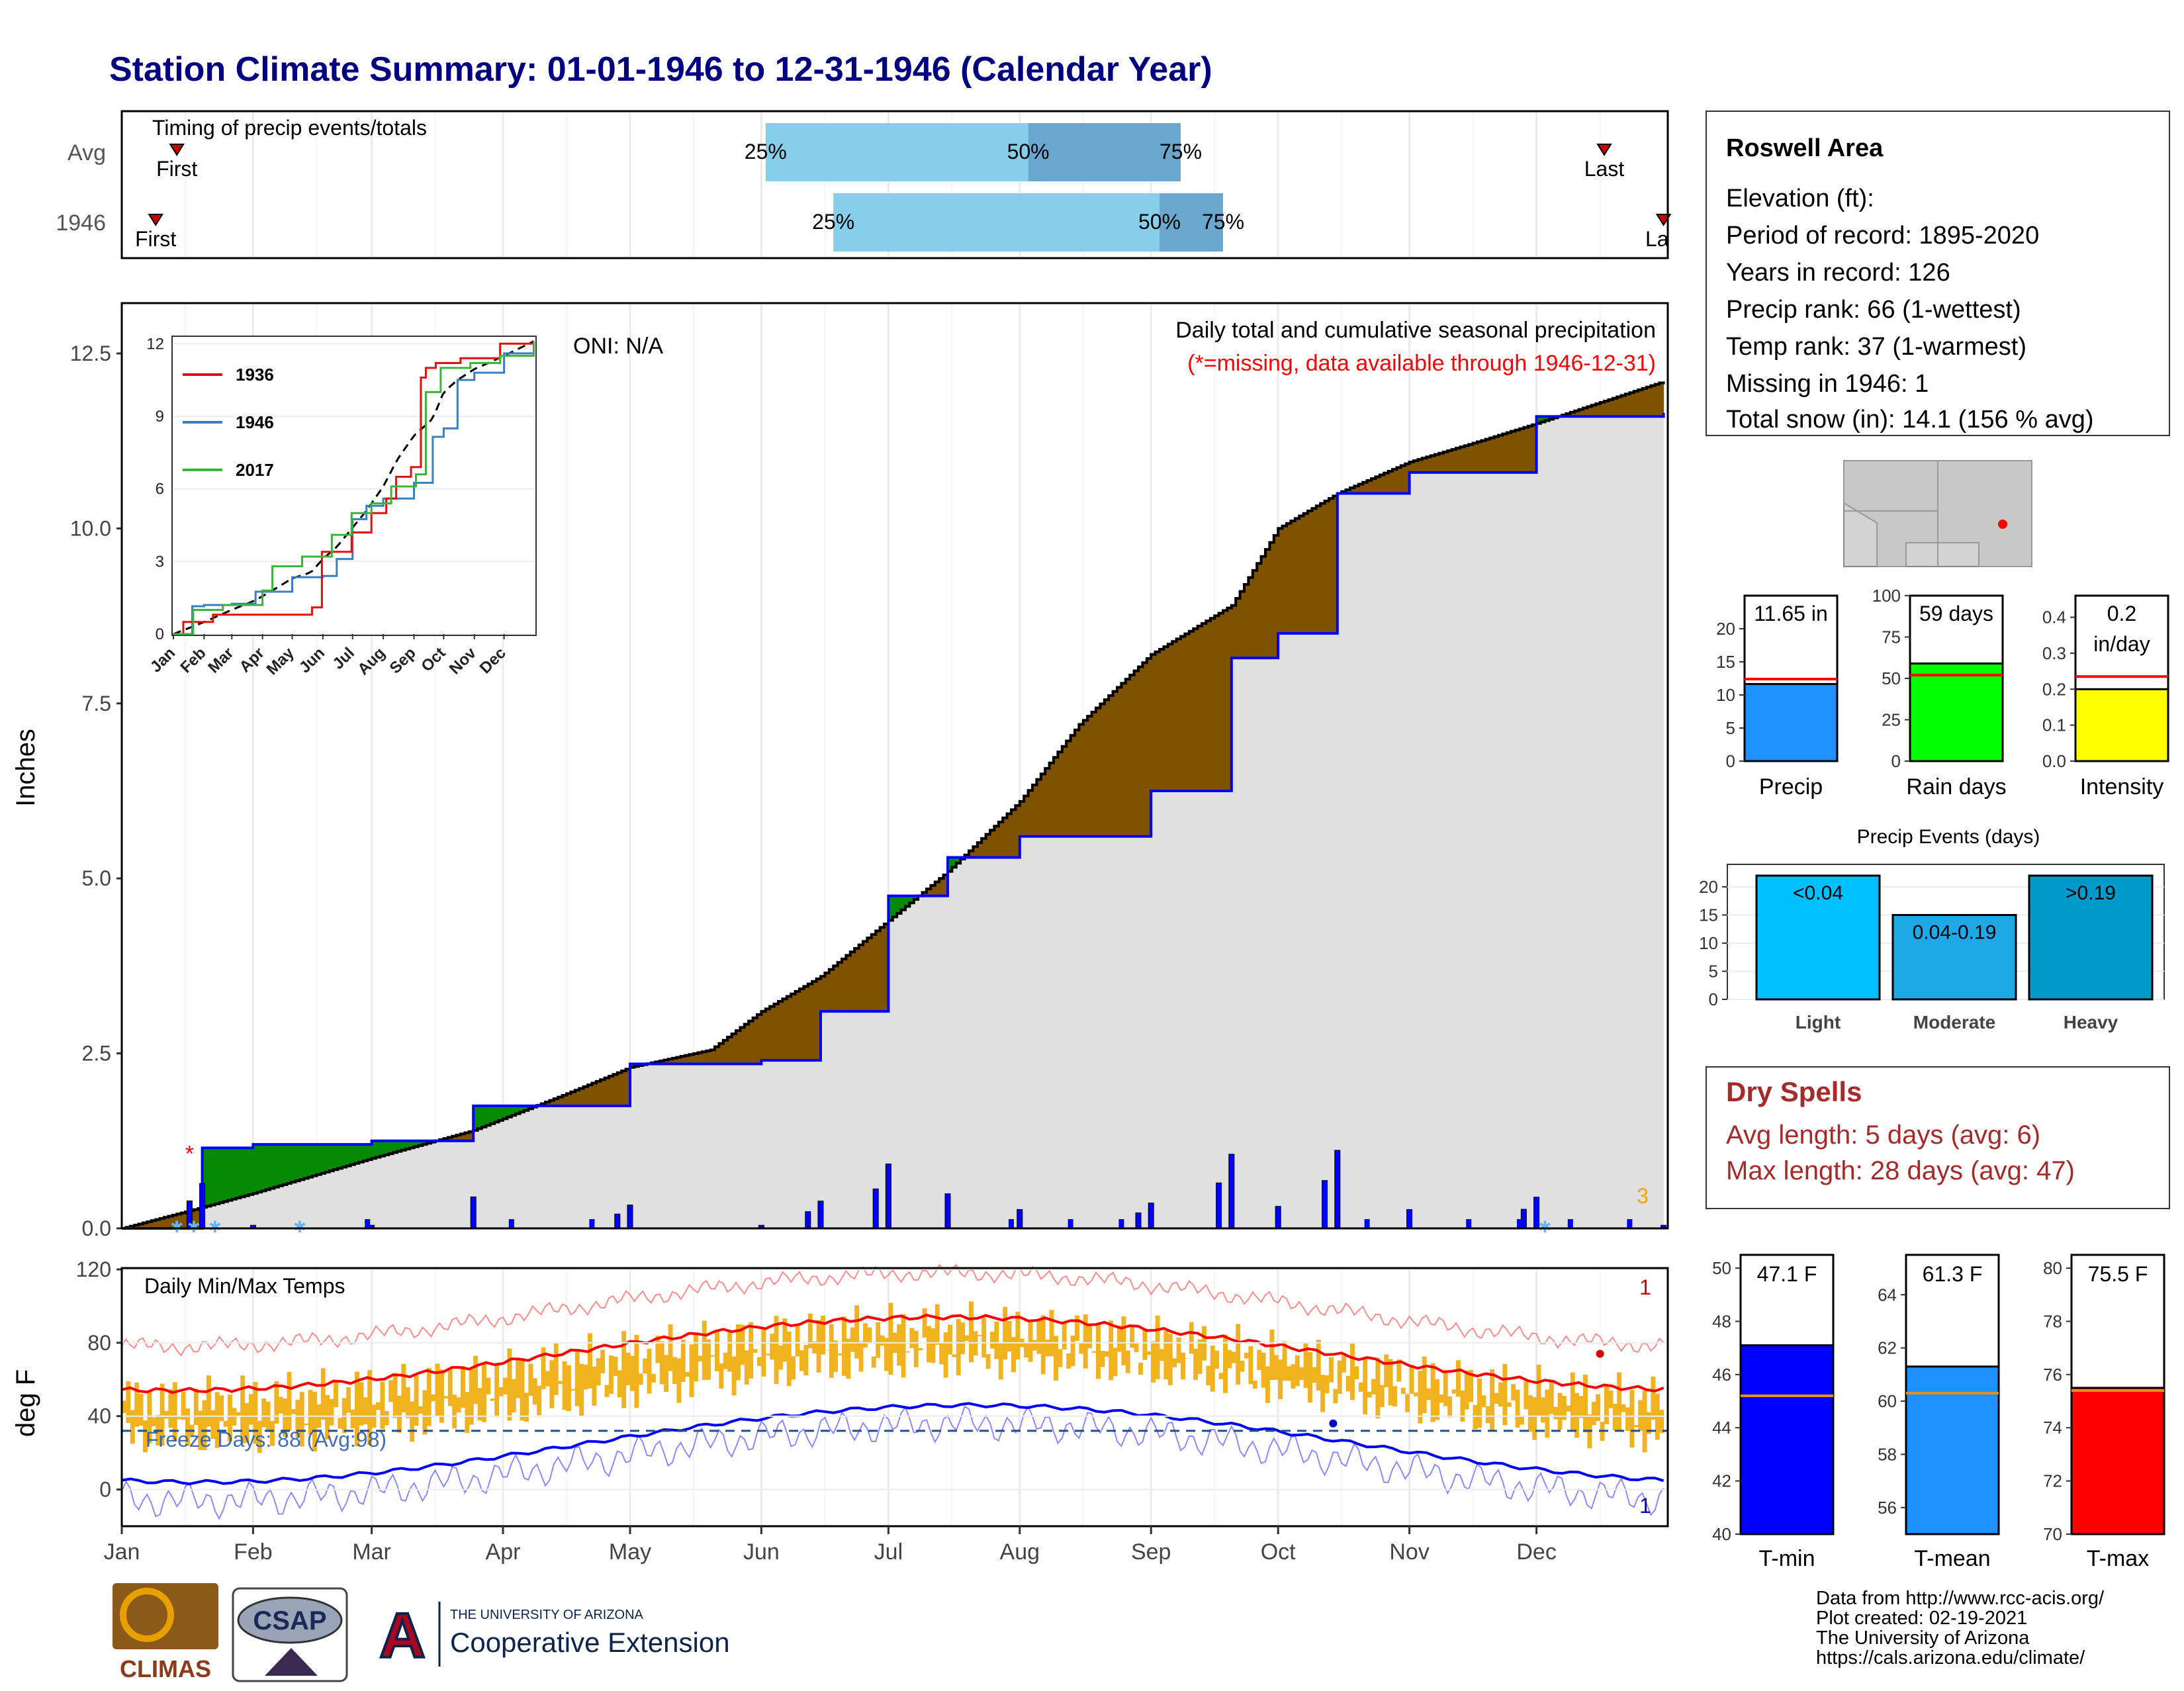  I want to click on inset-month-label: Jan, so click(163, 660).